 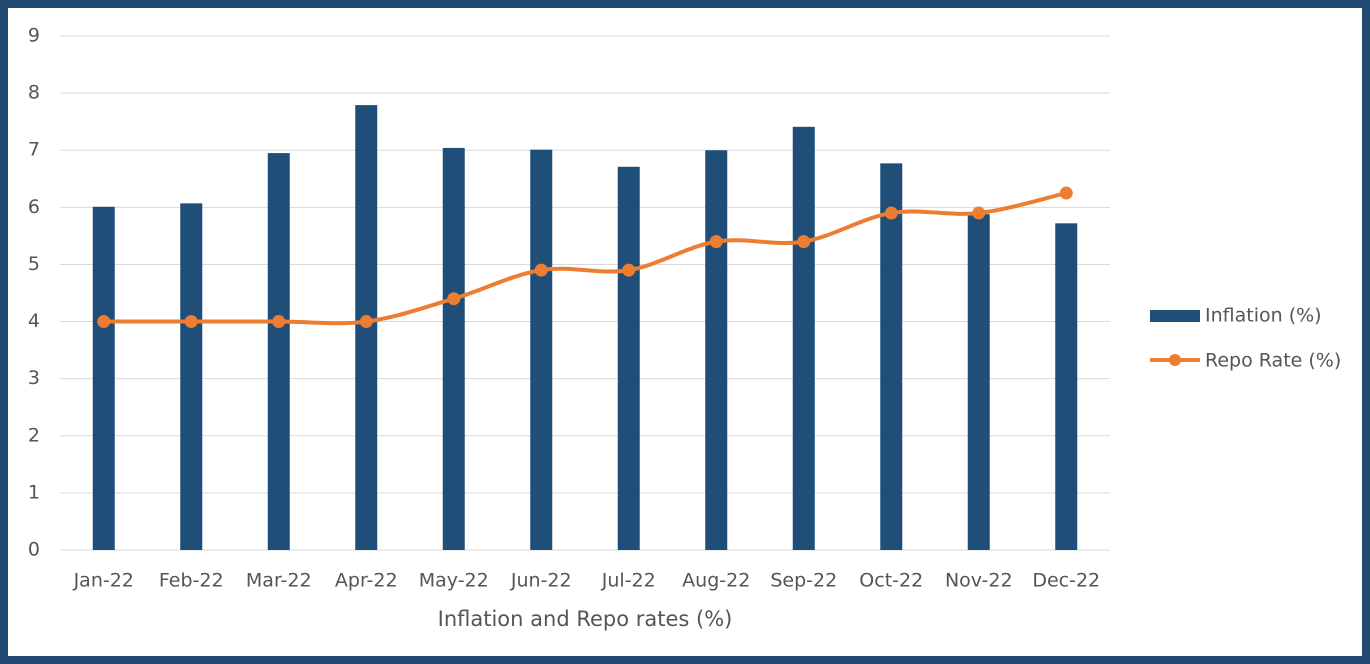 What do you see at coordinates (366, 581) in the screenshot?
I see `x-tick-label: Apr-22` at bounding box center [366, 581].